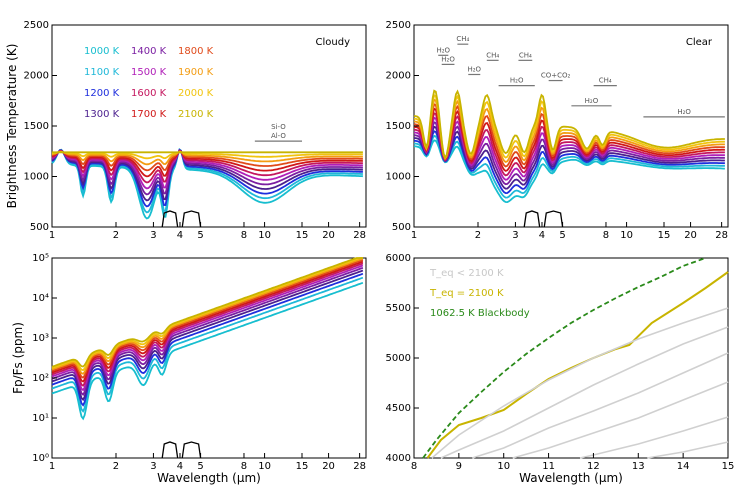 The image size is (747, 502). Describe the element at coordinates (278, 136) in the screenshot. I see `annotation-label-cloudy: Al-O` at that location.